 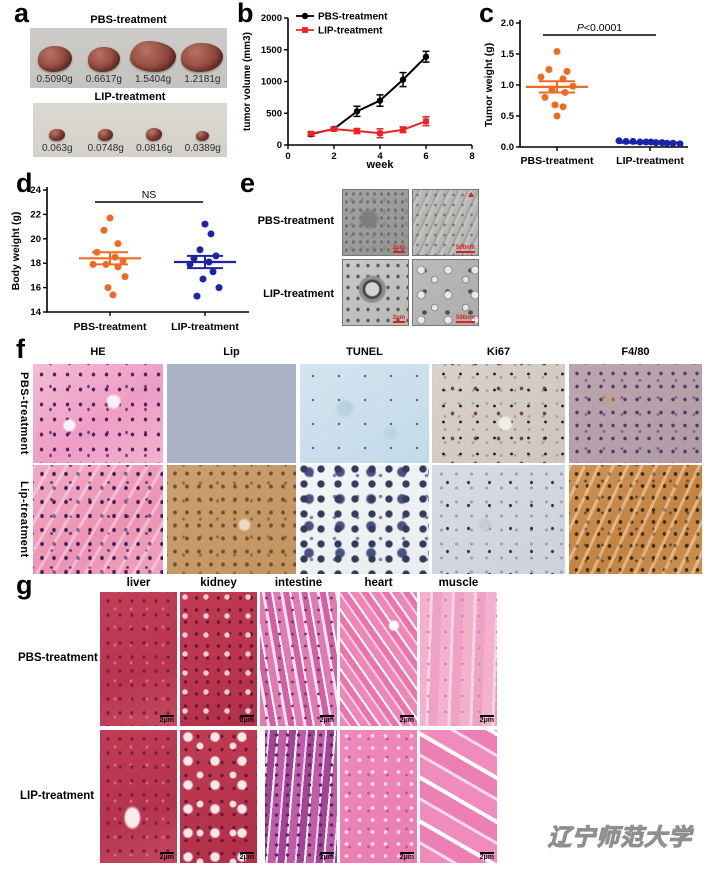 I want to click on significance-annotation: P<0.0001, so click(x=599, y=28).